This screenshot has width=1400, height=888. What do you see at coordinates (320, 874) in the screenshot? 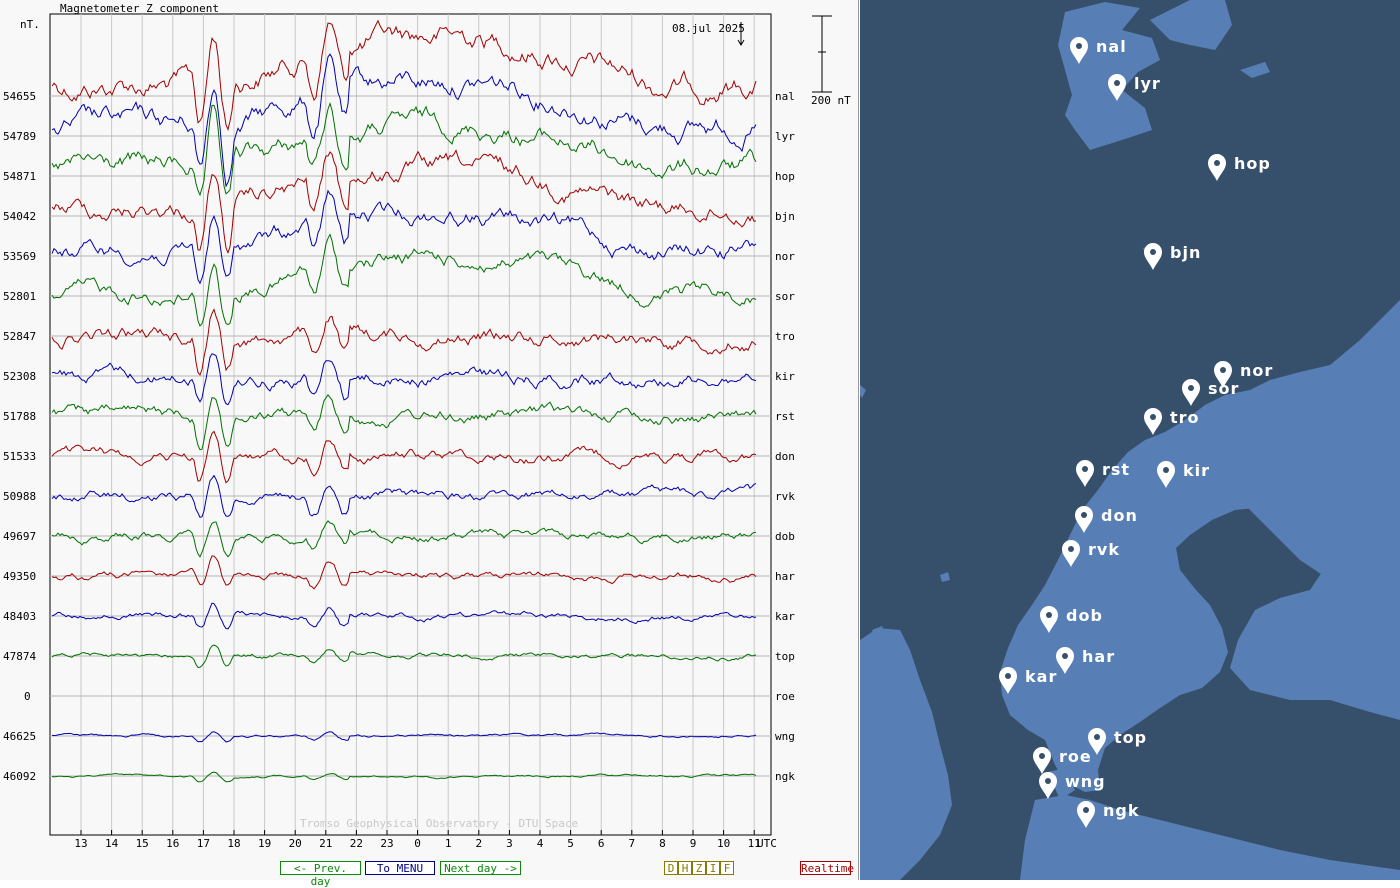
I see `prev-day-button: <- Prev. day` at bounding box center [320, 874].